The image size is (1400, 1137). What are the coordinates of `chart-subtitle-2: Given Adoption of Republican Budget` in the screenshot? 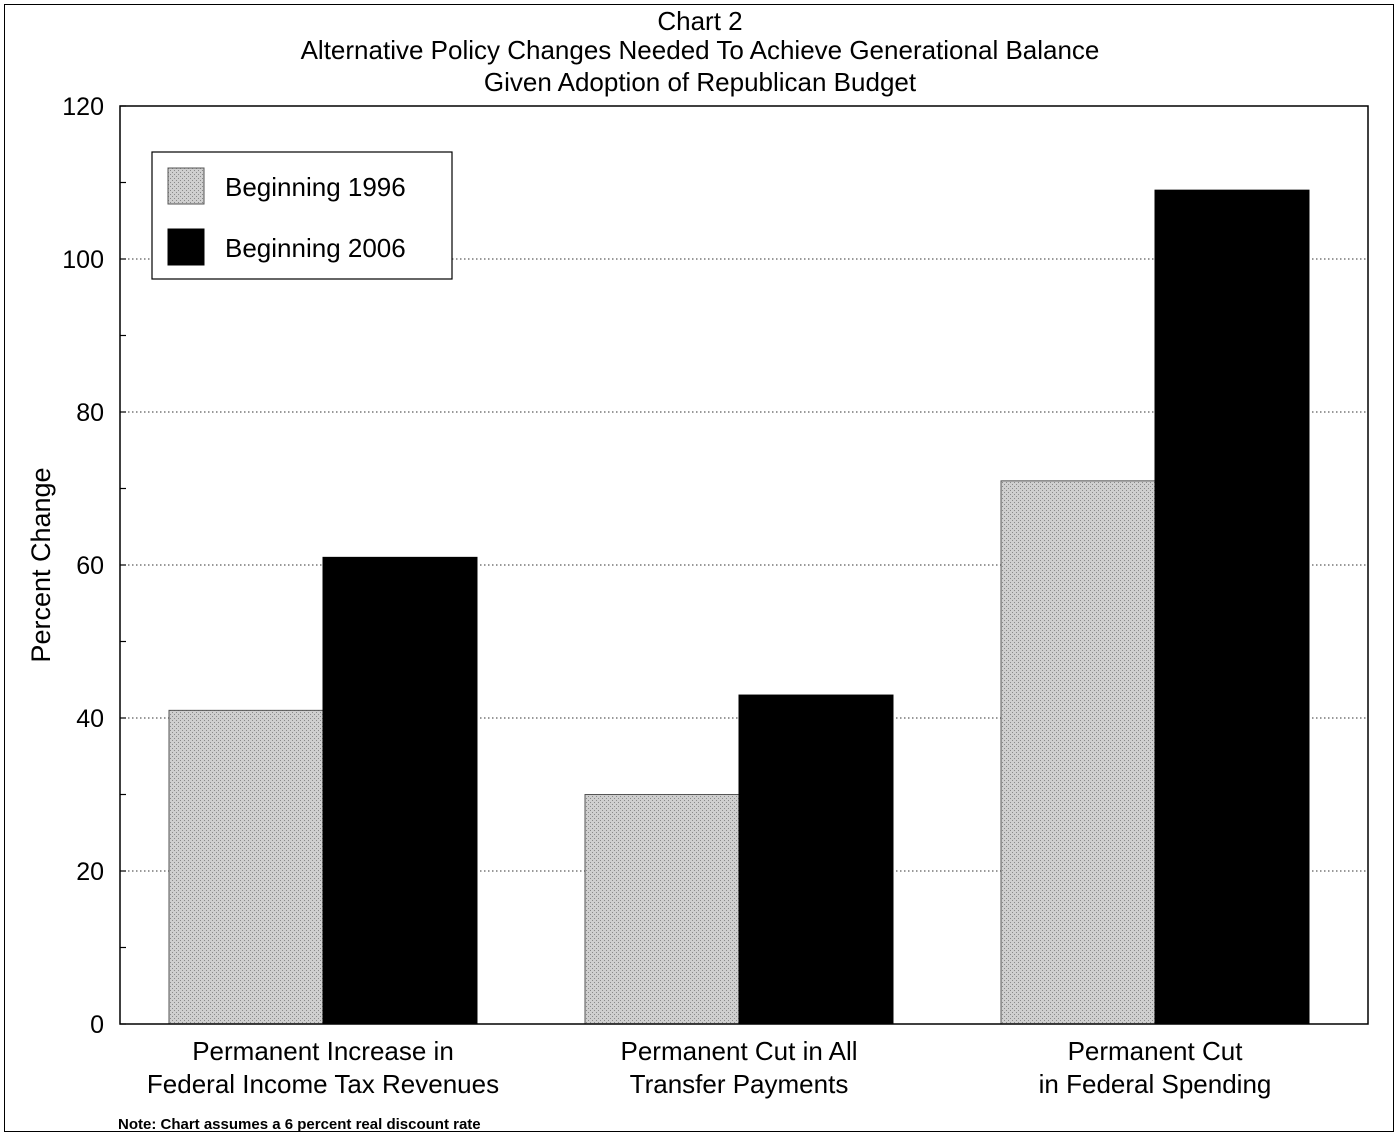 It's located at (700, 82).